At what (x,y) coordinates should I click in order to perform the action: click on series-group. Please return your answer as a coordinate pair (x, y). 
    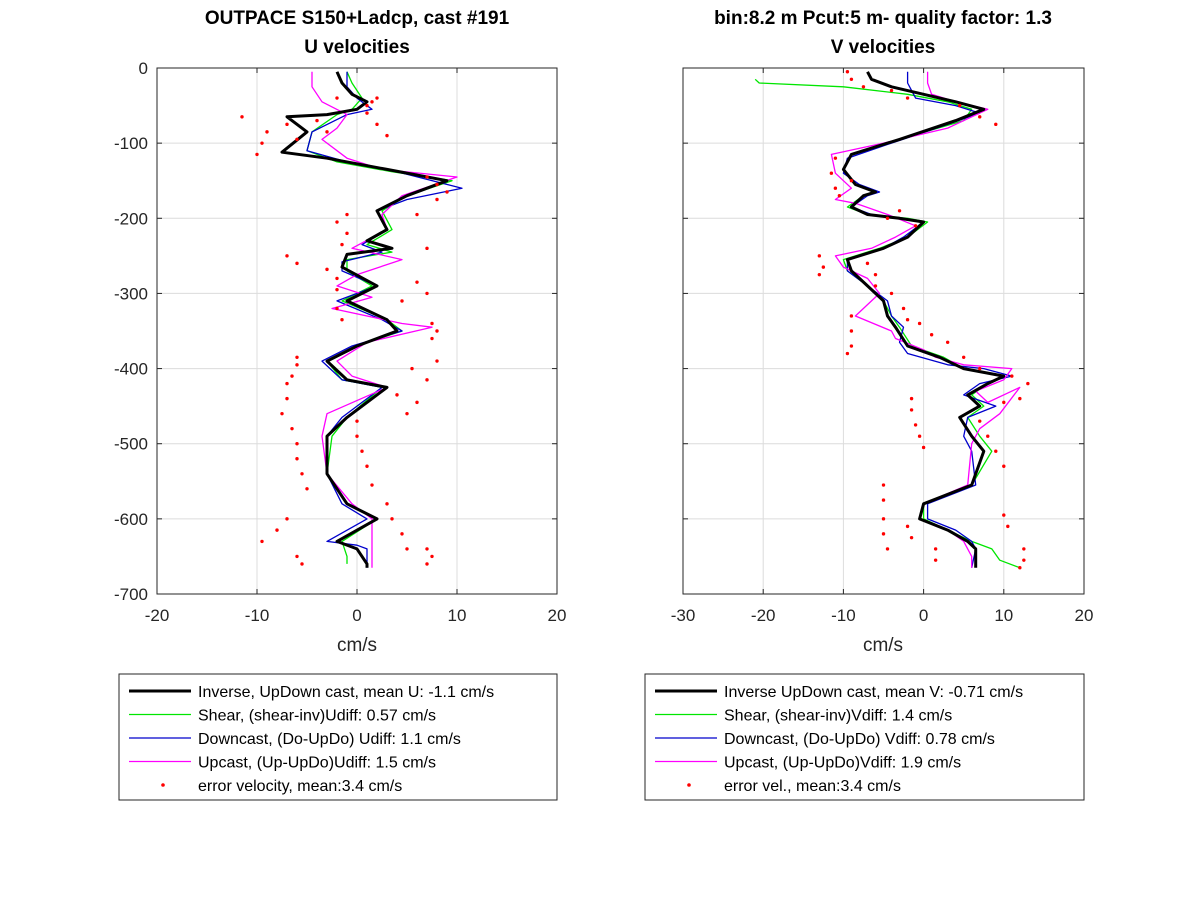
    Looking at the image, I should click on (892, 320).